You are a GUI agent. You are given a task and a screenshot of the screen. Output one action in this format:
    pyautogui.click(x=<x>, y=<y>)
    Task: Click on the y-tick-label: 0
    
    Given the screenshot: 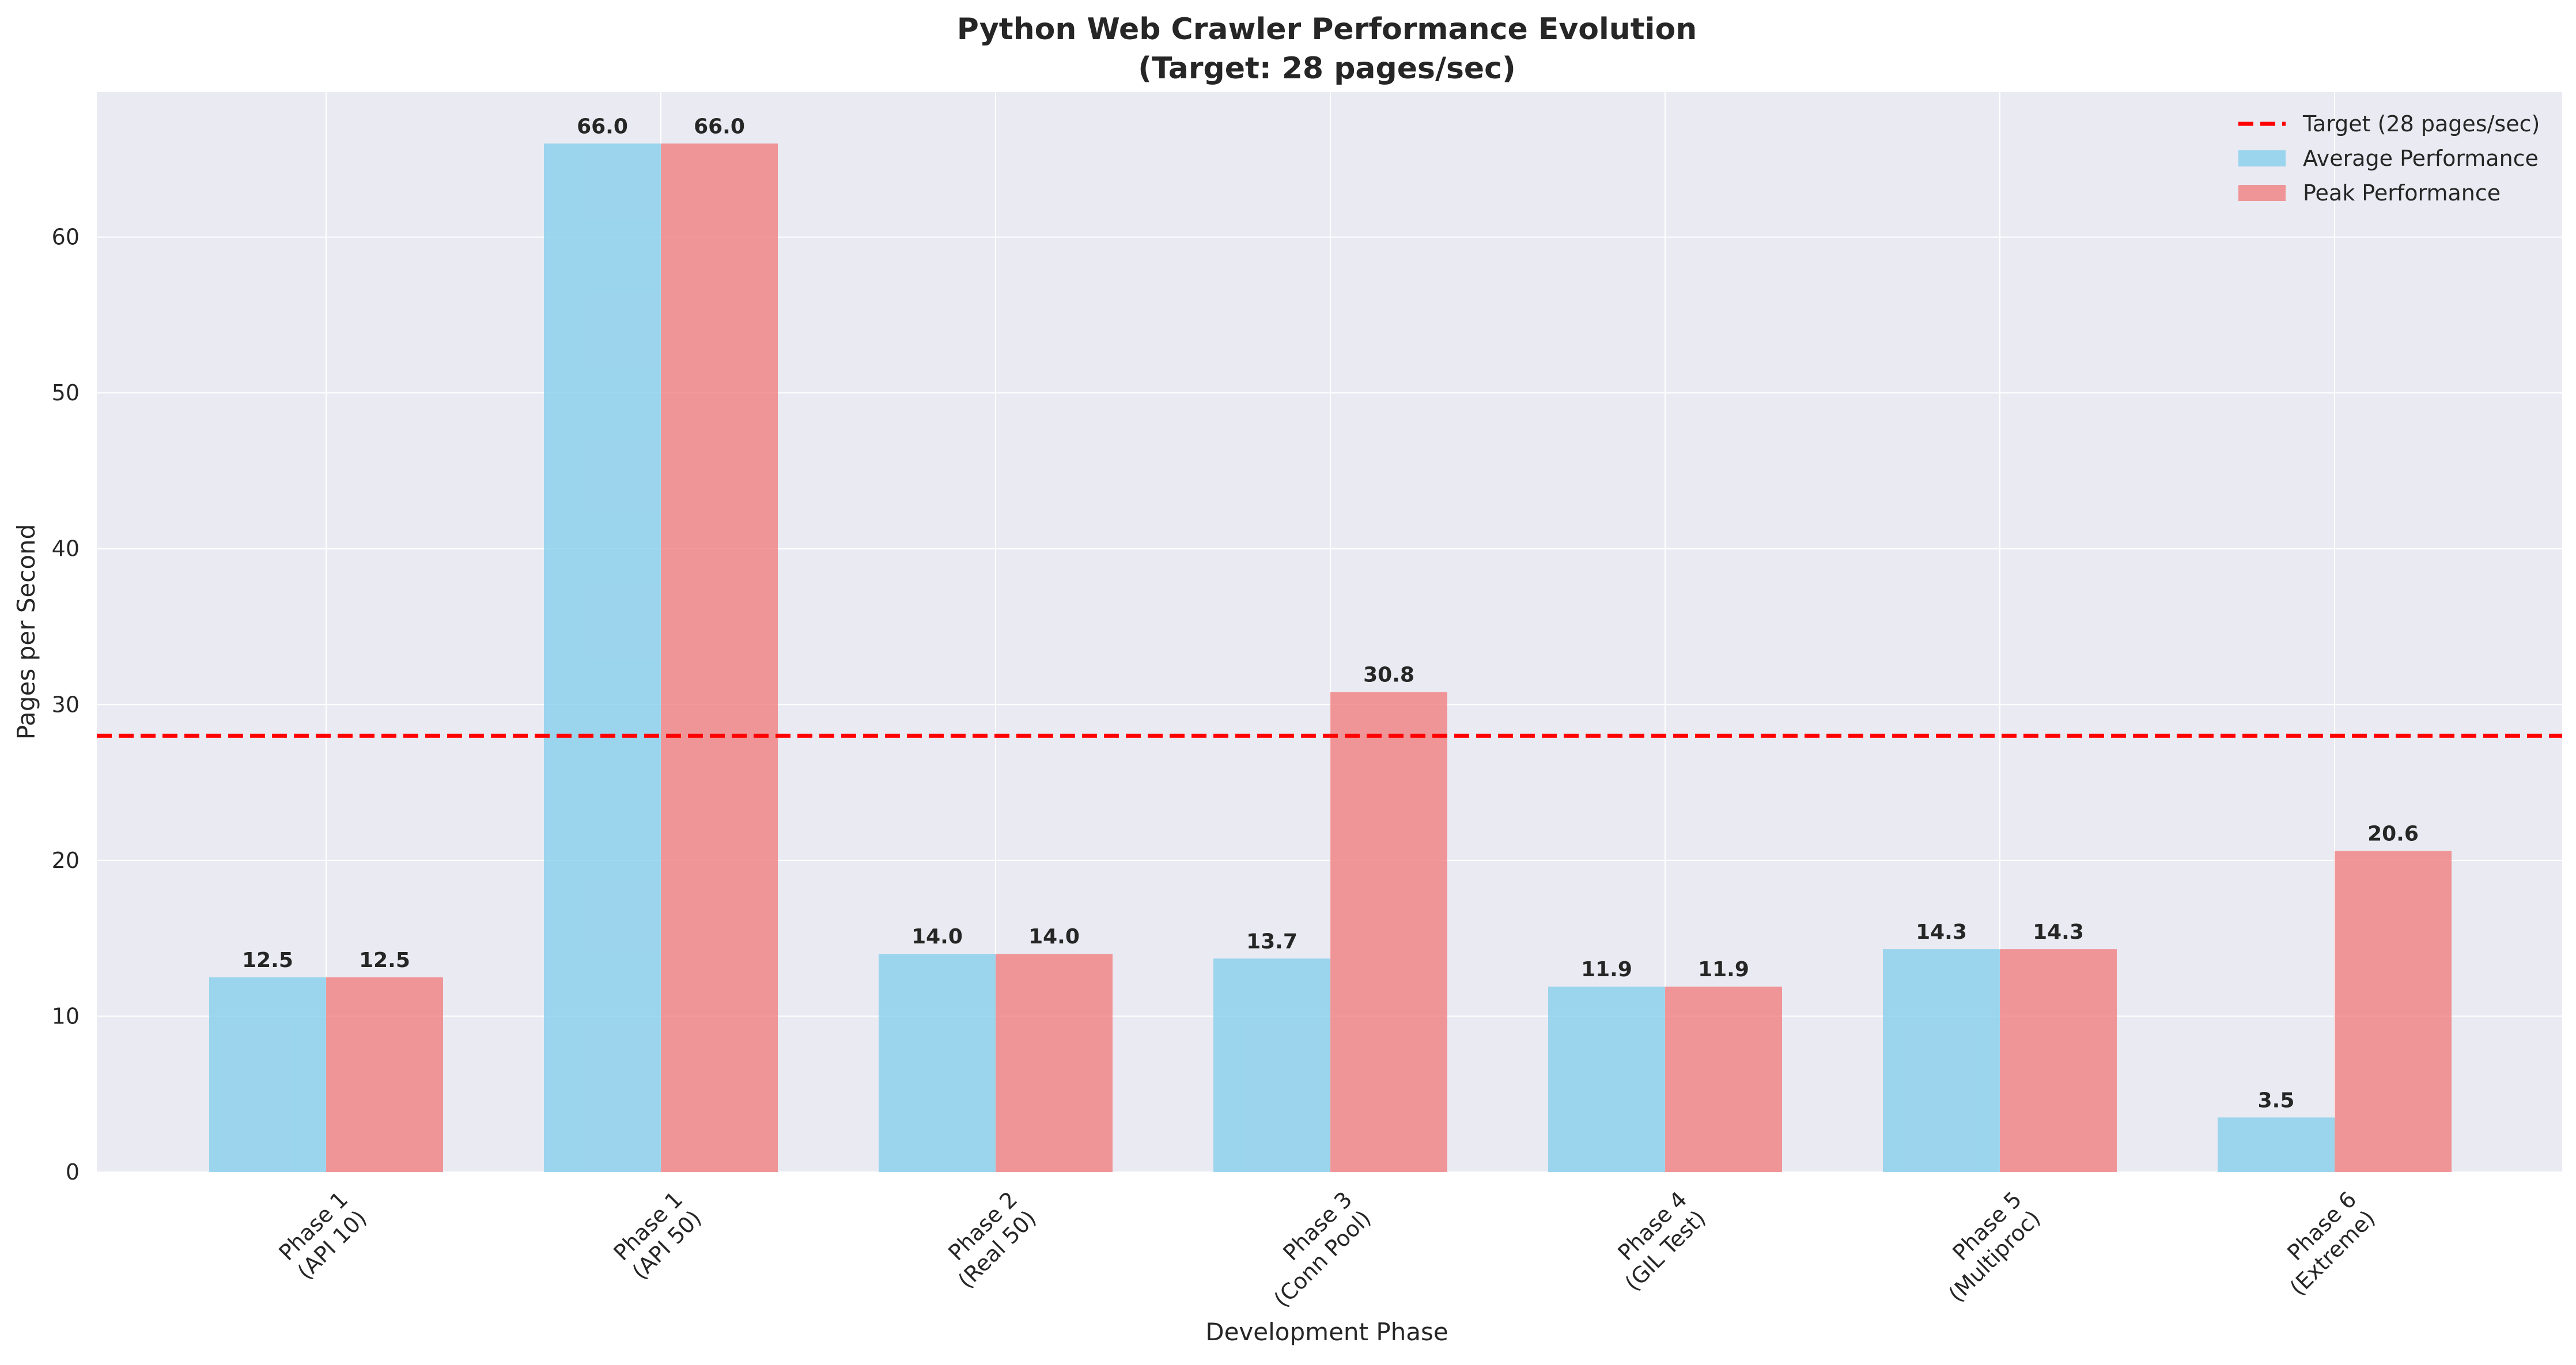 What is the action you would take?
    pyautogui.click(x=73, y=1172)
    